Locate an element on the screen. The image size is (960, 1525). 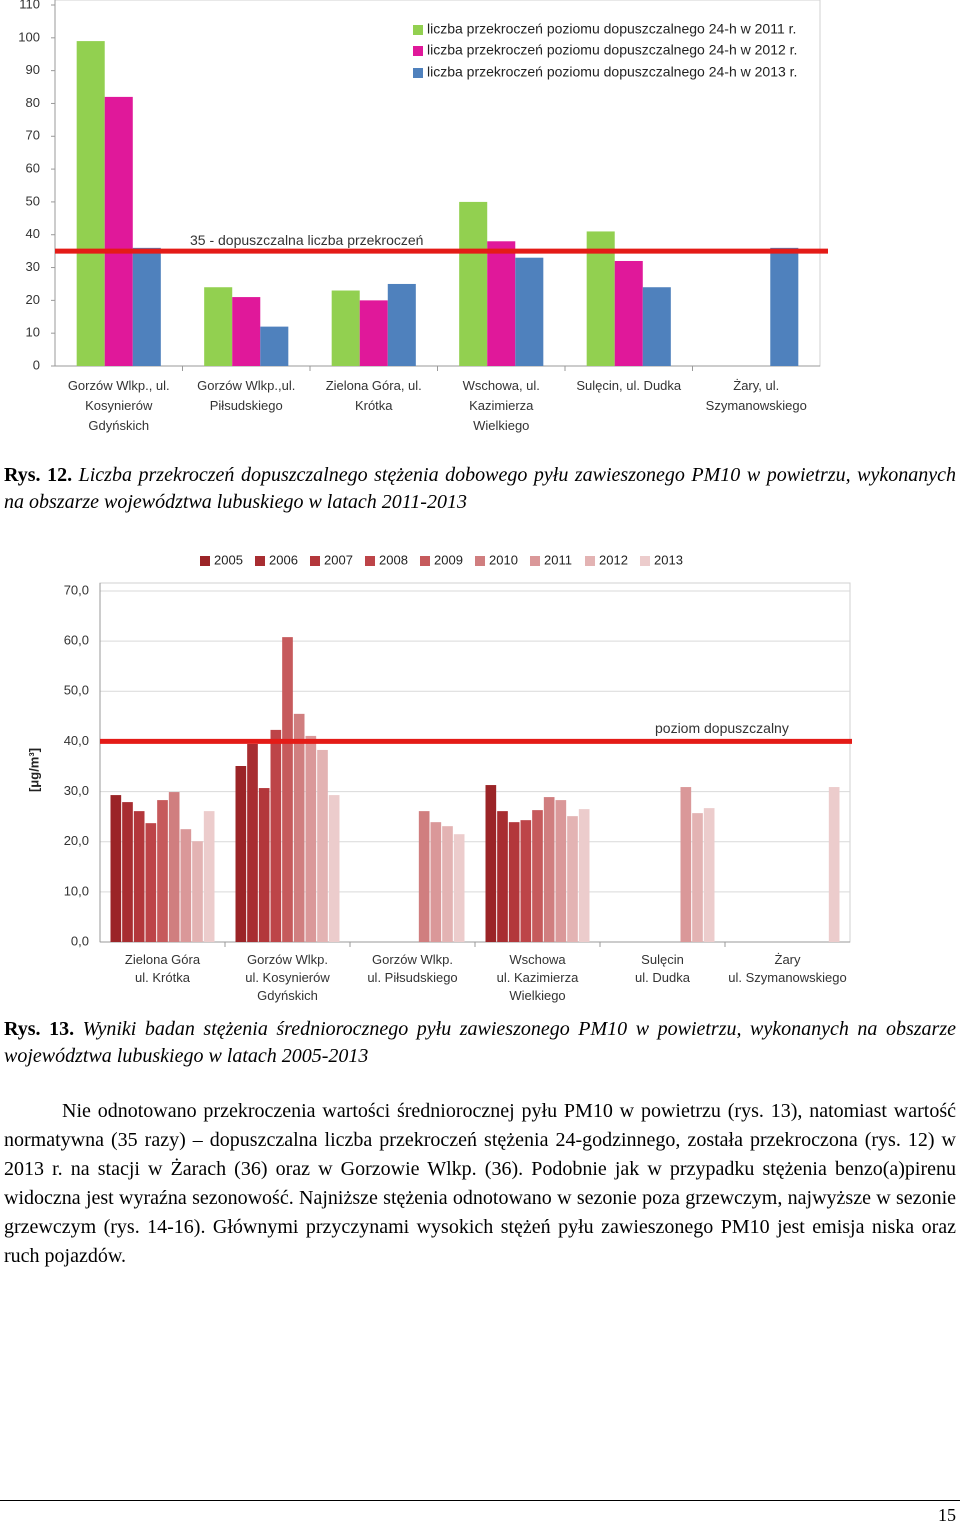
y-tick-label: 100 is located at coordinates (29, 36).